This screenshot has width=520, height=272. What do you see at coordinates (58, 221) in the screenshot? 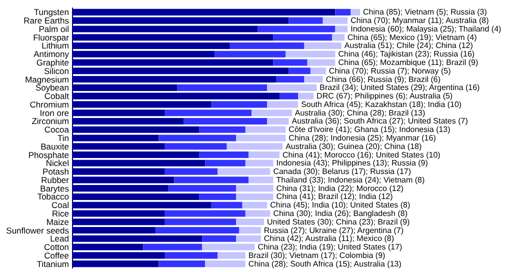
I see `y-tick-label: Maize` at bounding box center [58, 221].